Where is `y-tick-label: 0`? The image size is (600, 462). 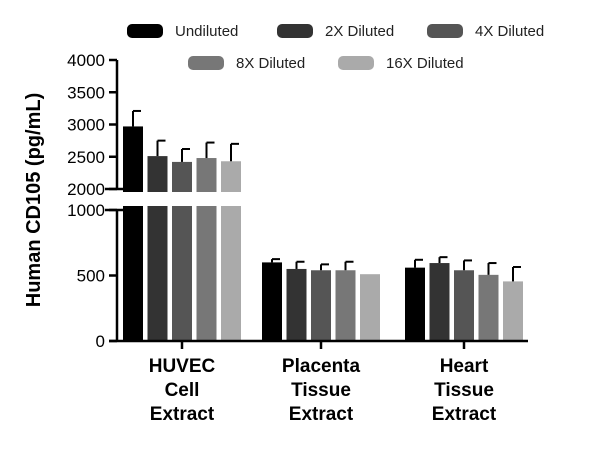 y-tick-label: 0 is located at coordinates (100, 341).